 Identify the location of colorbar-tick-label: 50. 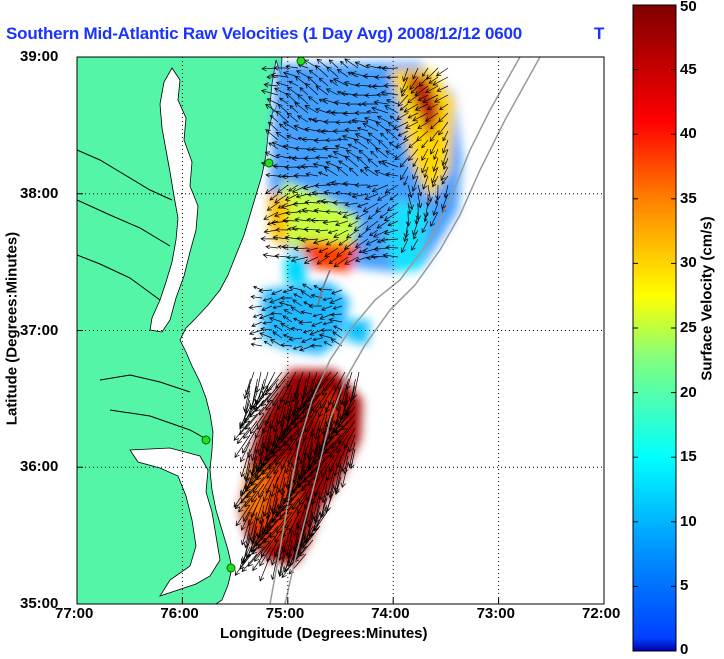
(688, 7).